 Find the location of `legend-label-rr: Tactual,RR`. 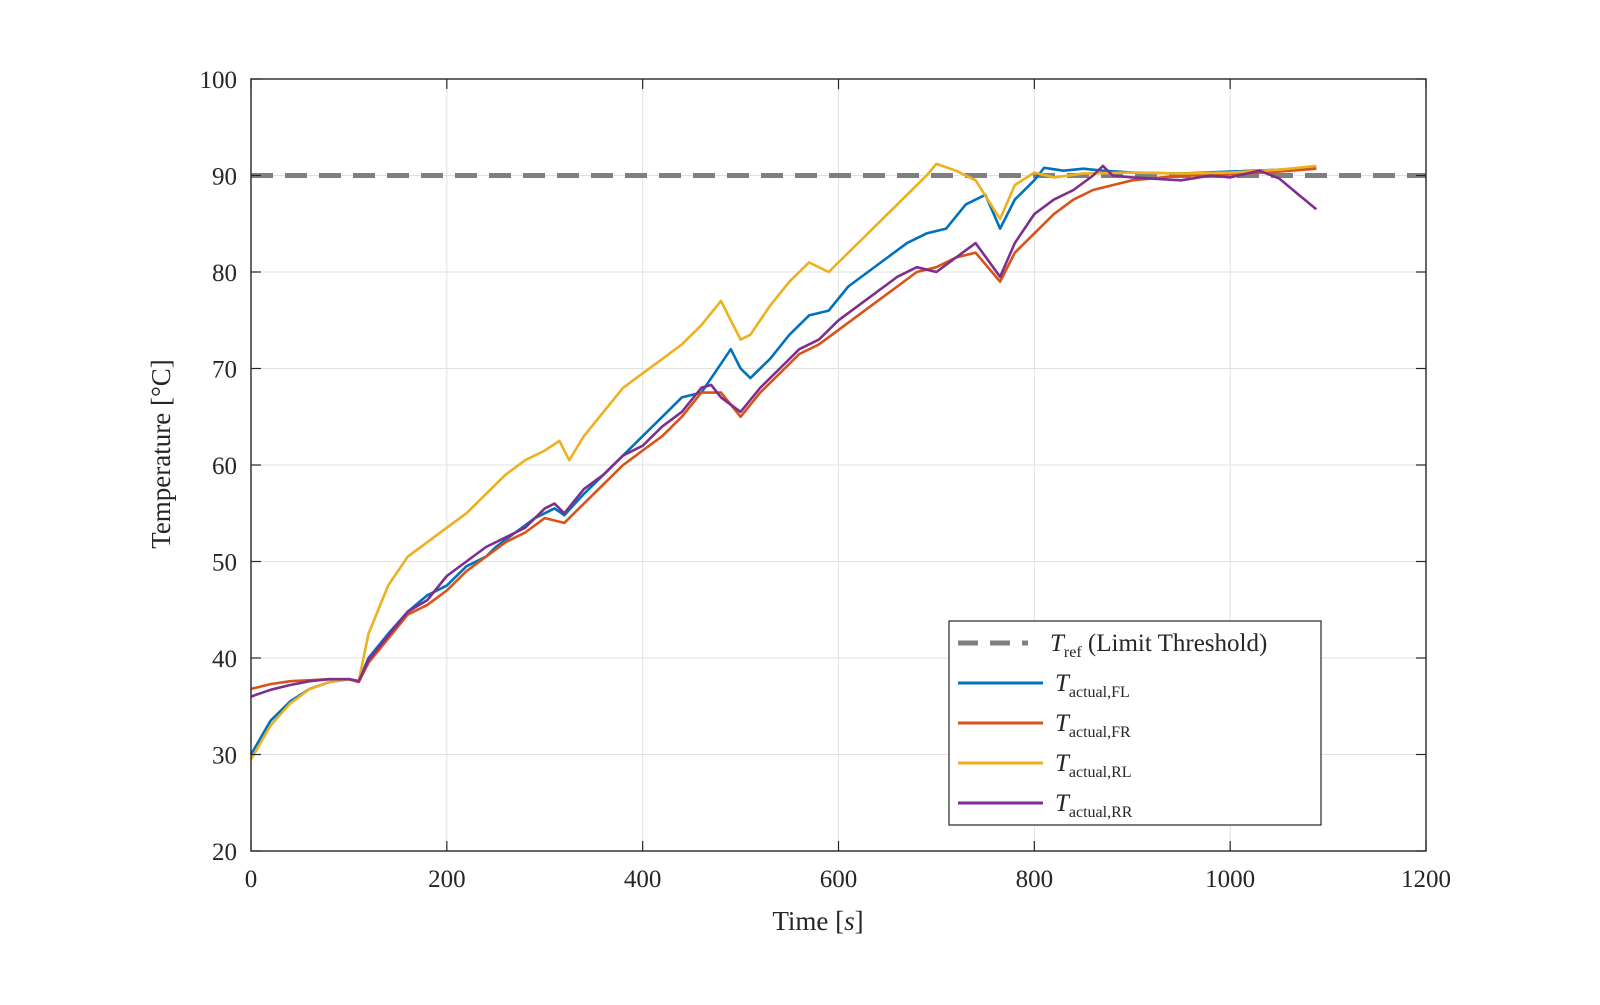

legend-label-rr: Tactual,RR is located at coordinates (1094, 805).